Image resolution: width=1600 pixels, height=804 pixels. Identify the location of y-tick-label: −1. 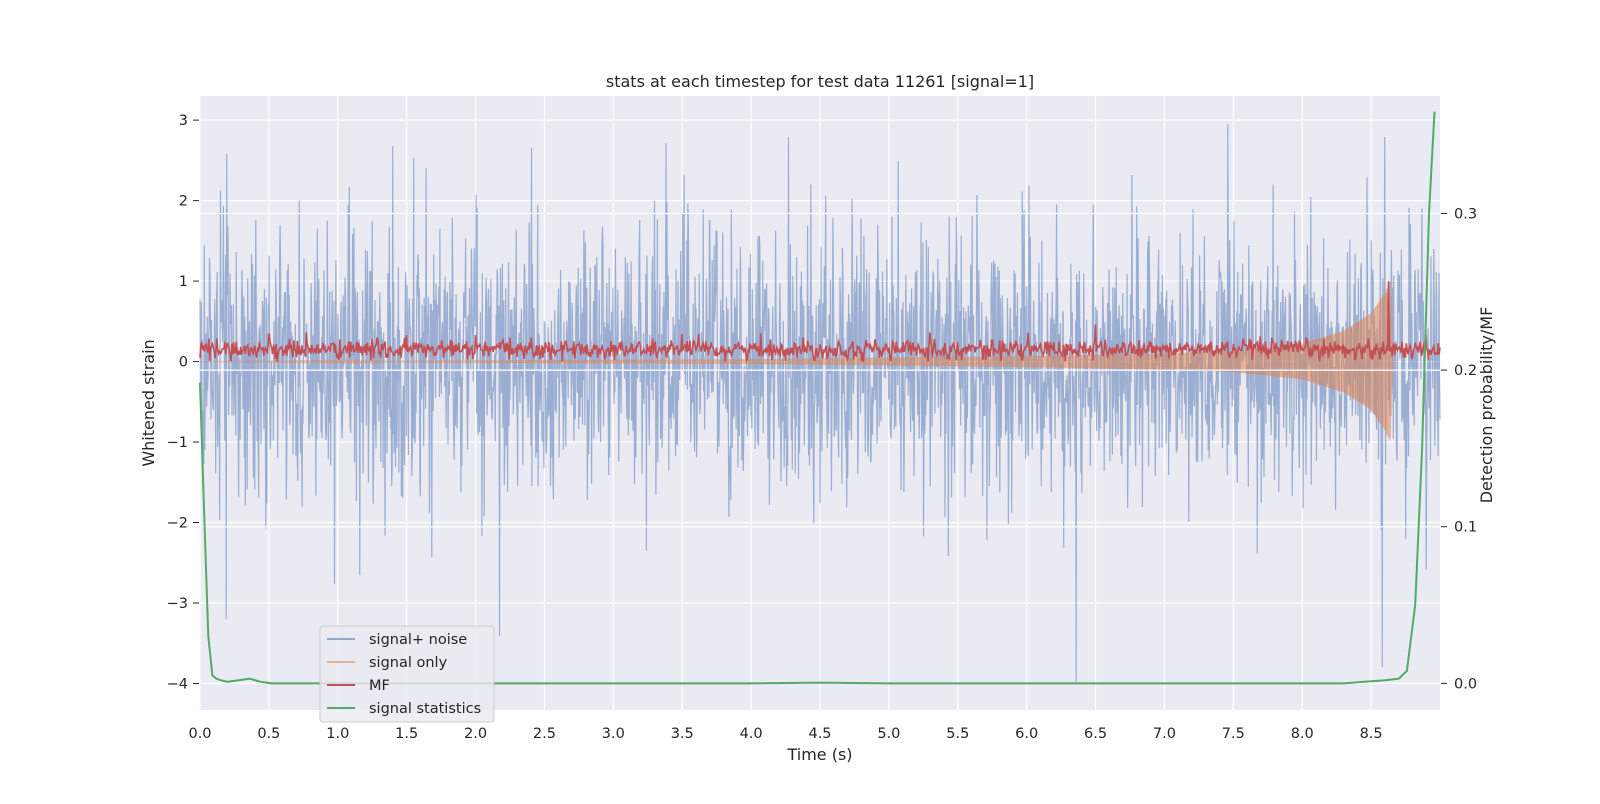
(177, 443).